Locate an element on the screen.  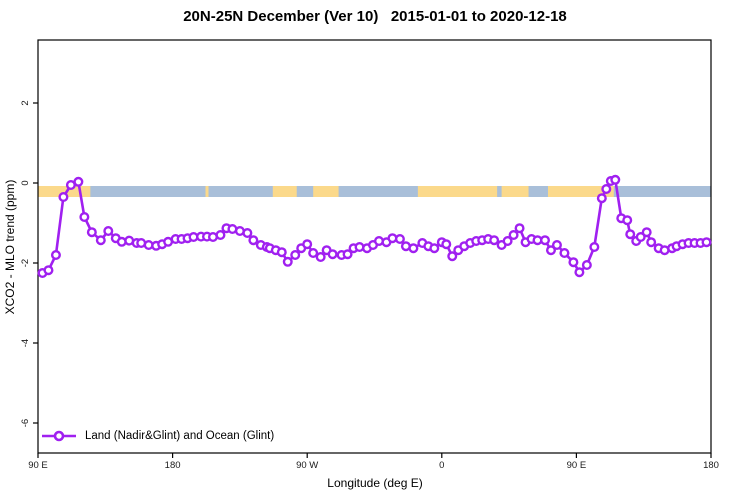
y-tick-label: -4 is located at coordinates (25, 343).